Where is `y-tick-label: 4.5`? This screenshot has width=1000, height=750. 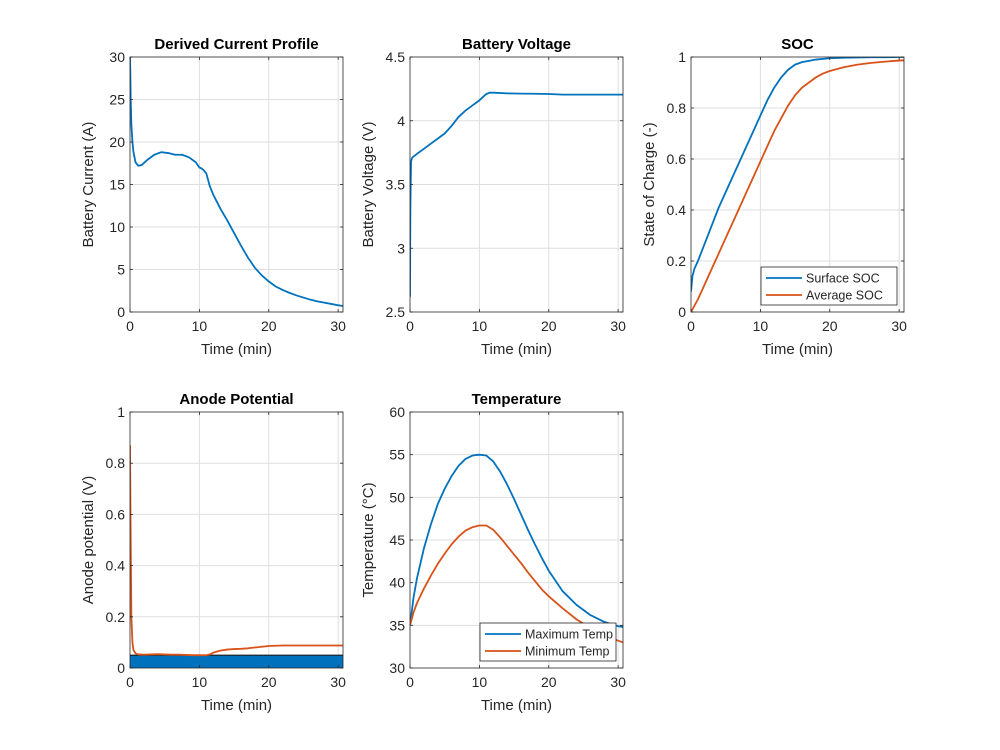 y-tick-label: 4.5 is located at coordinates (396, 57).